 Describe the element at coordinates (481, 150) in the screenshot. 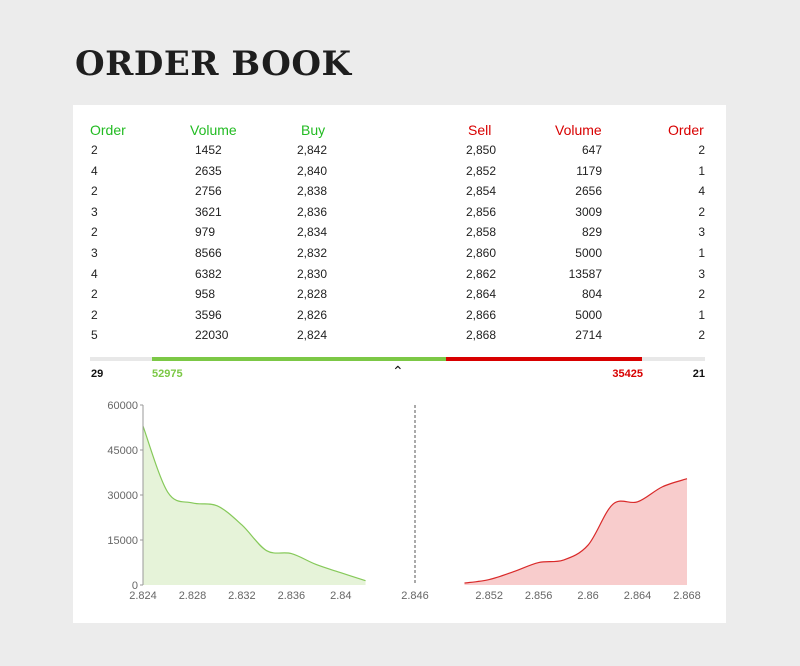

I see `sell-price: 2,850` at that location.